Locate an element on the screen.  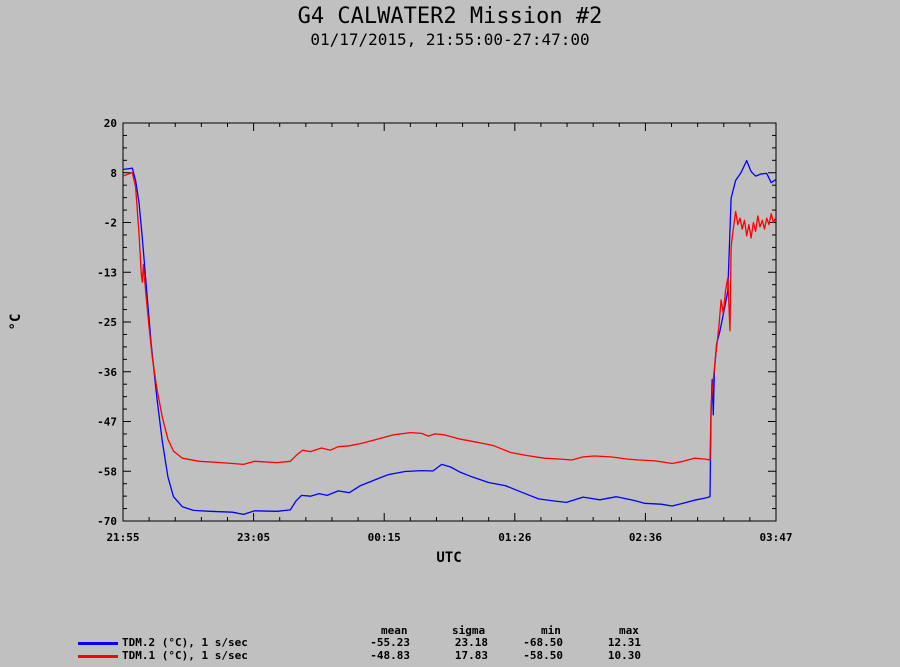
x-axis-label: UTC is located at coordinates (448, 558).